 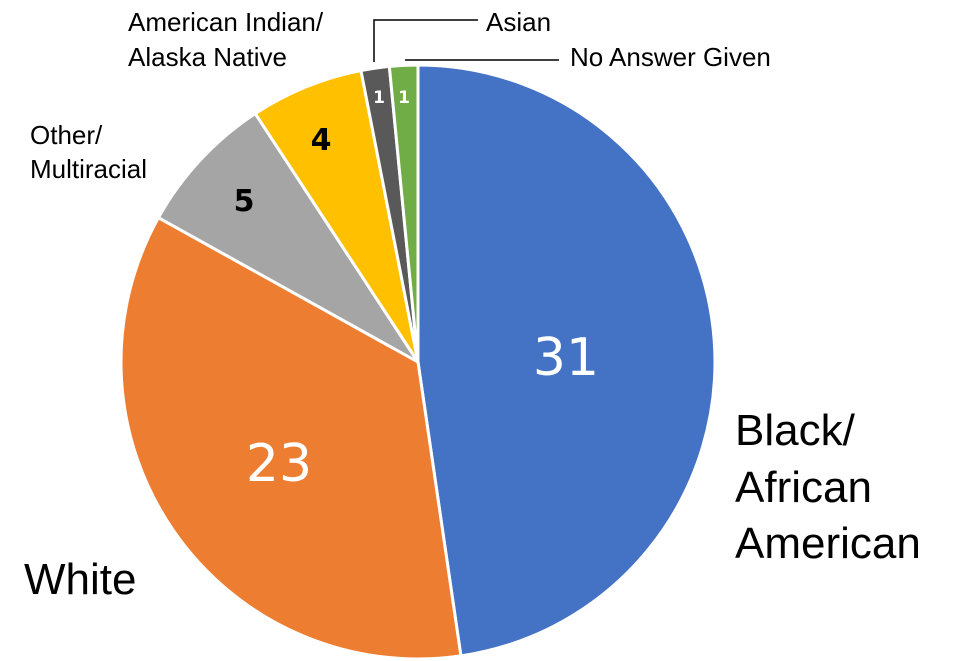 What do you see at coordinates (279, 464) in the screenshot?
I see `value-label-white: 23` at bounding box center [279, 464].